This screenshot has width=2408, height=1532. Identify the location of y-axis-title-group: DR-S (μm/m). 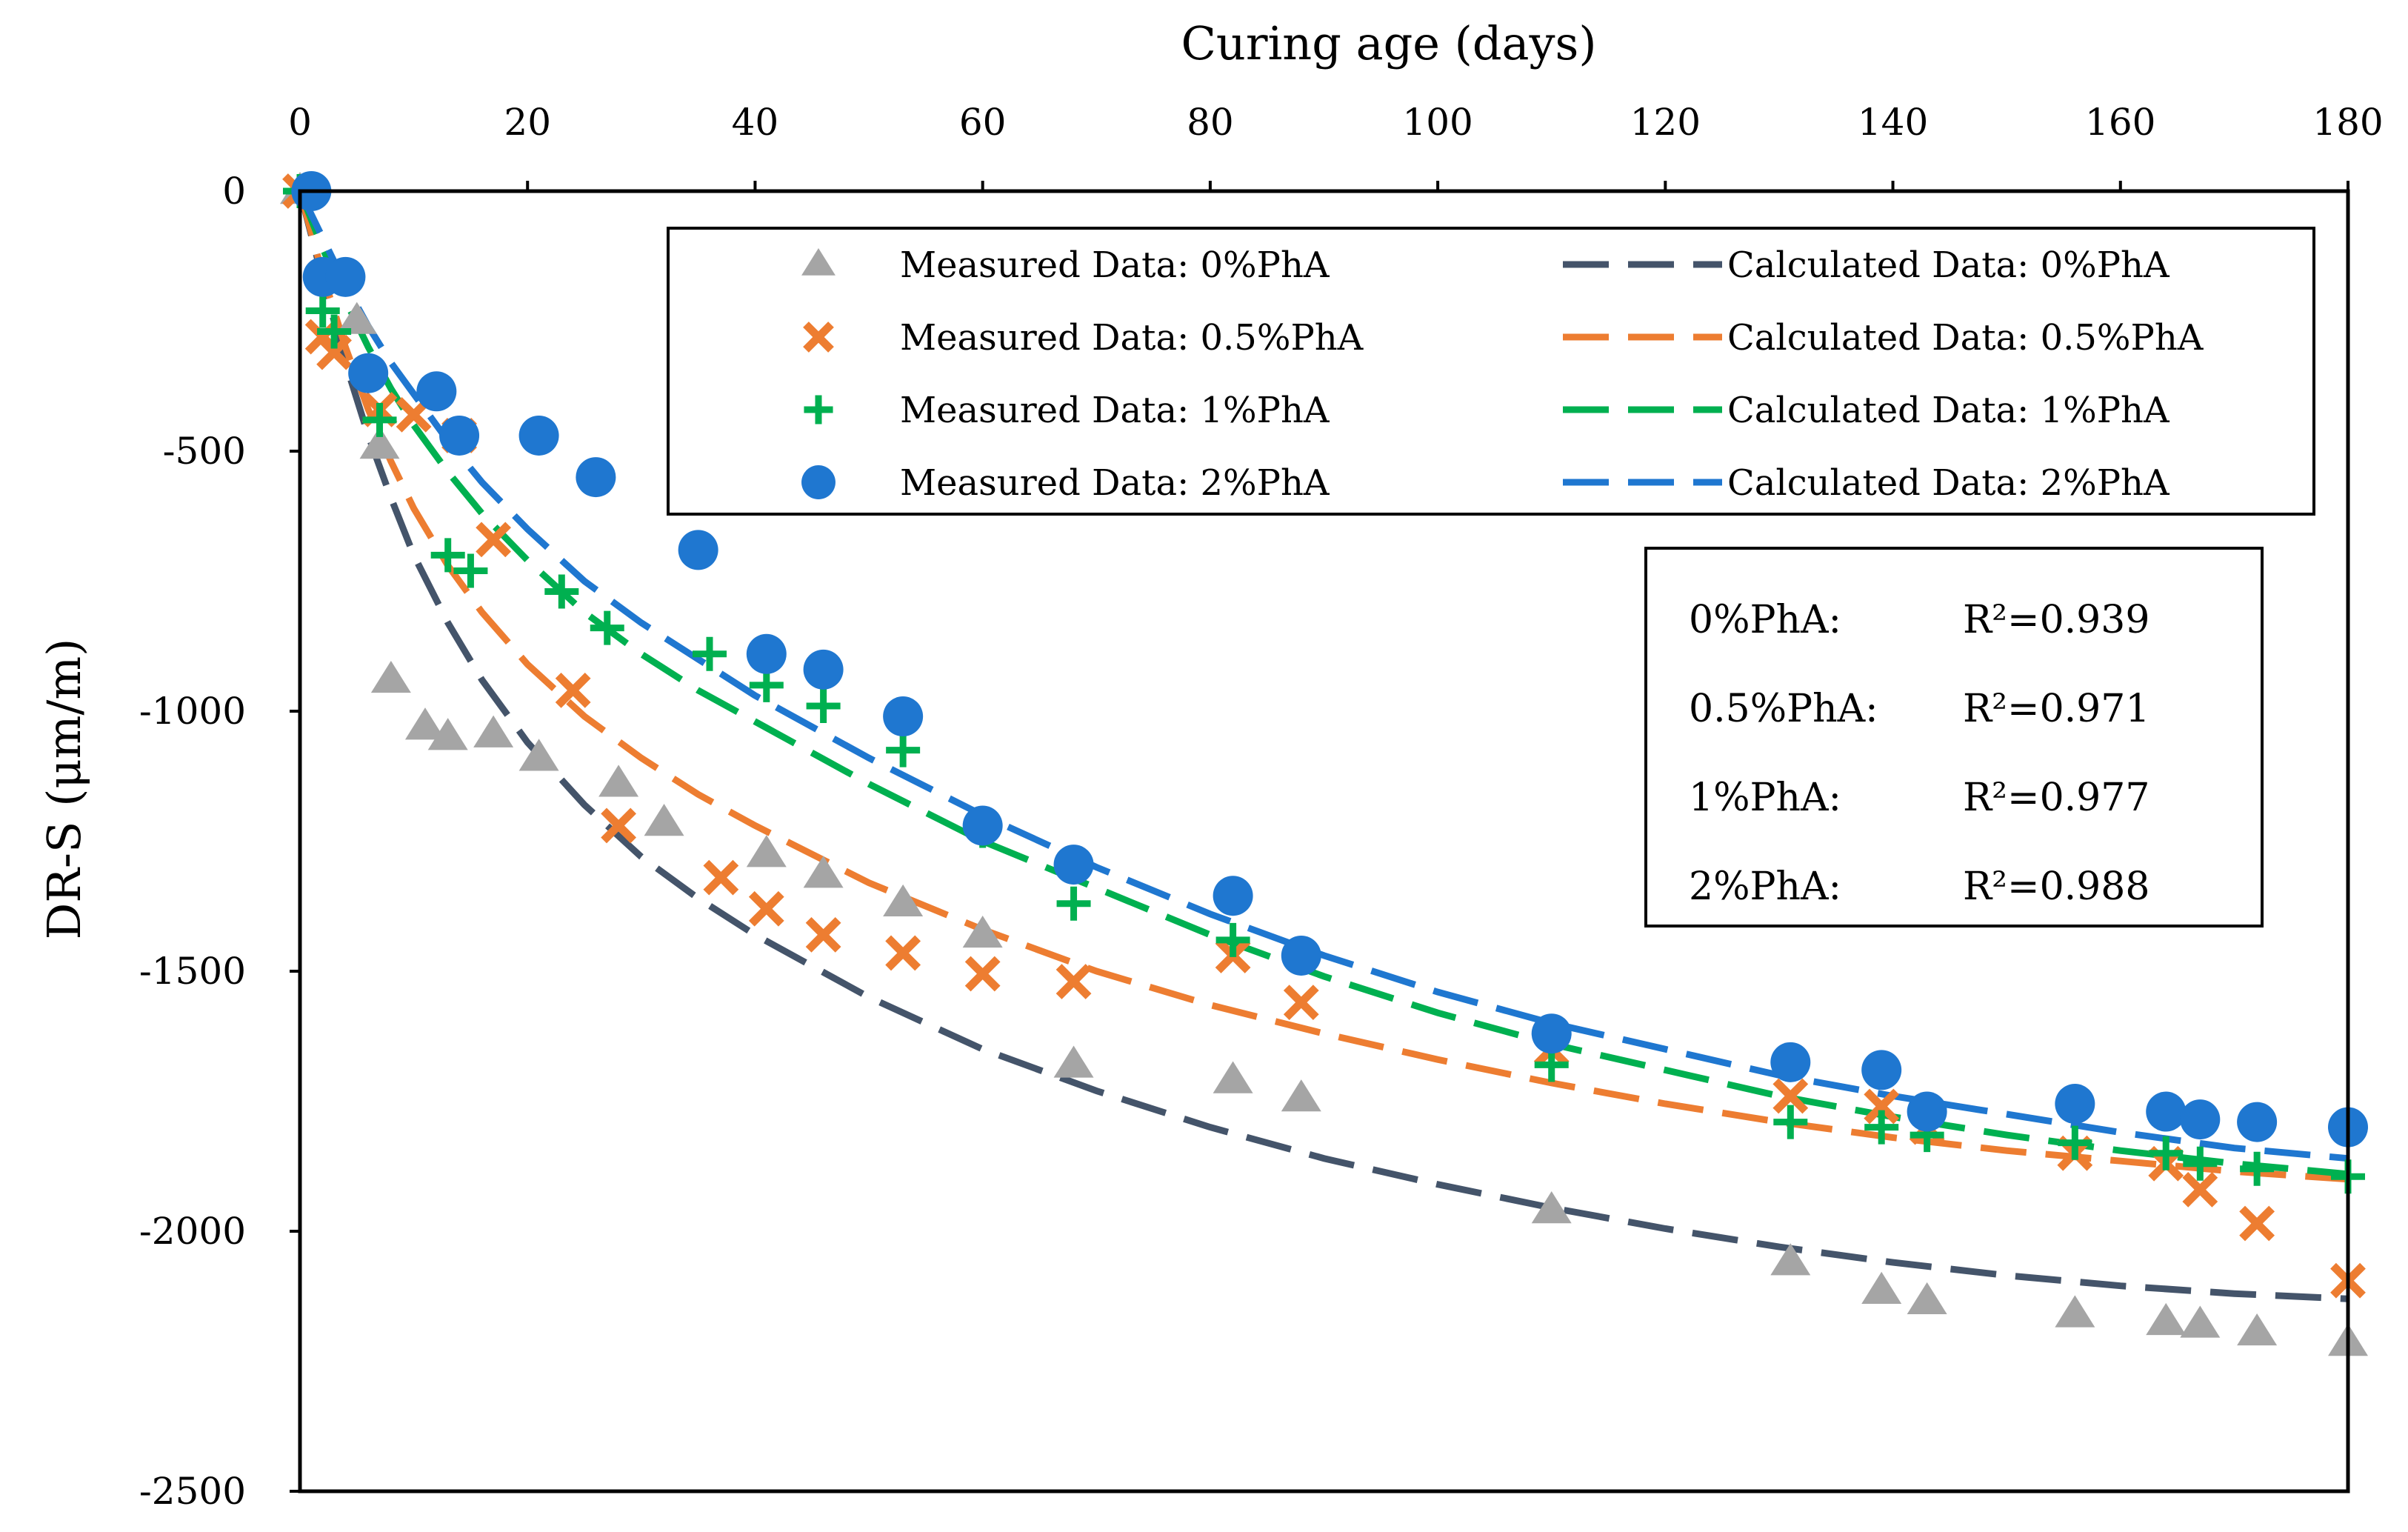
(64, 789).